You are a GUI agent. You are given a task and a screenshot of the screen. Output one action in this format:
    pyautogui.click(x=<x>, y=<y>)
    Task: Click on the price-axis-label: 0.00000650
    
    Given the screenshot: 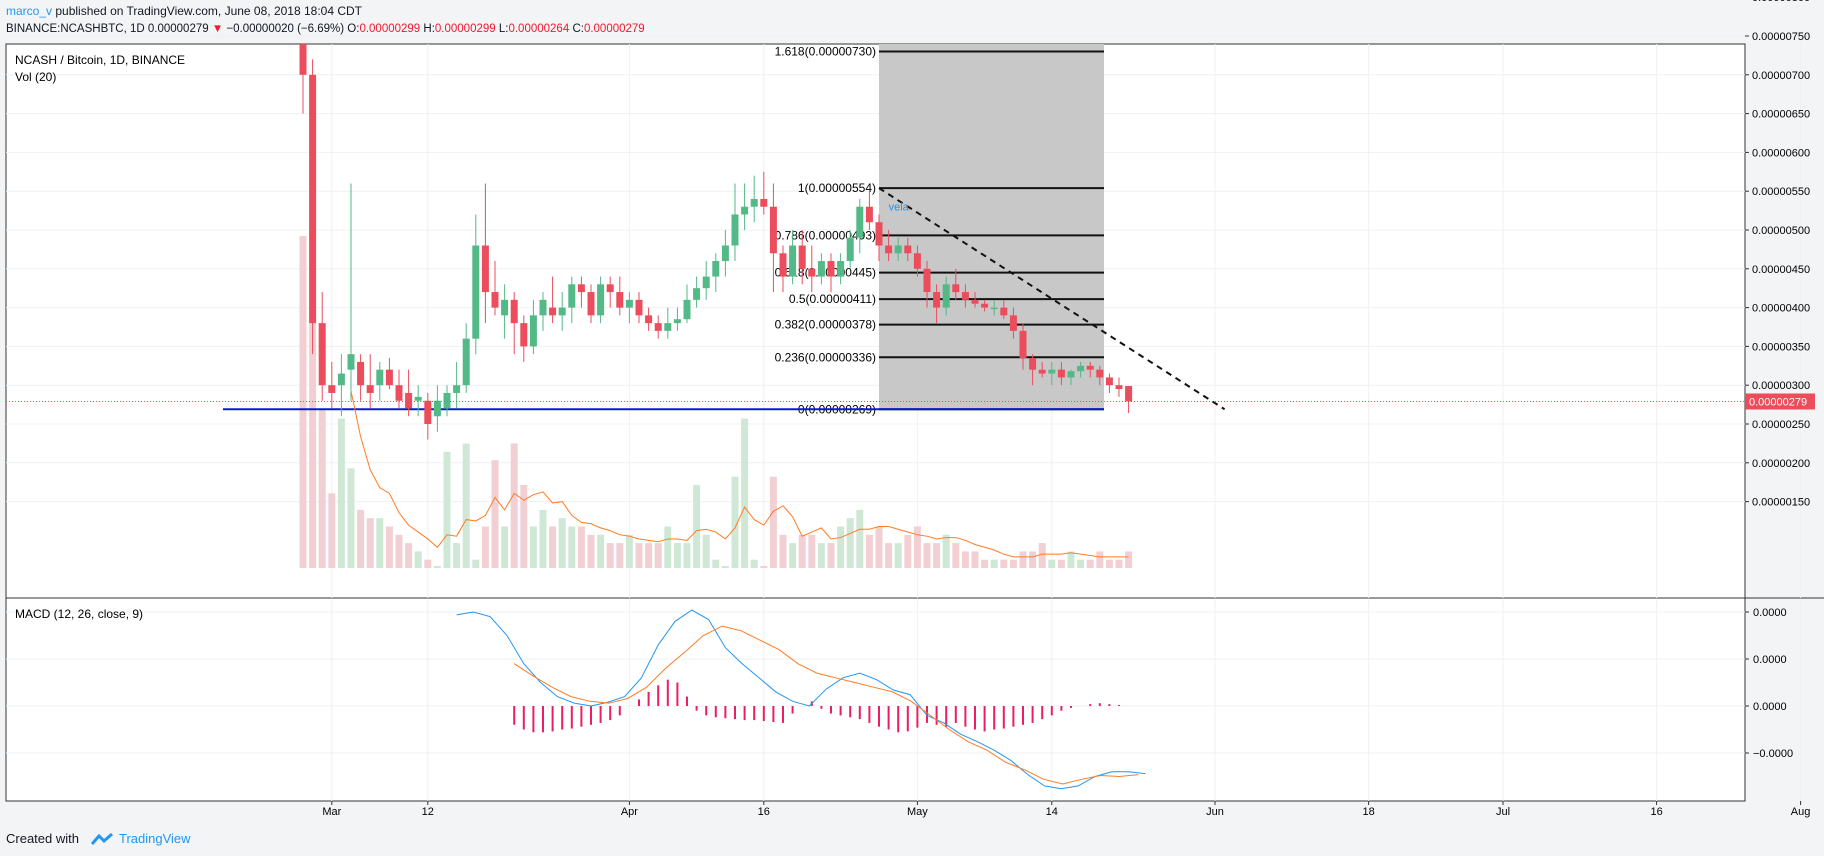 What is the action you would take?
    pyautogui.click(x=1781, y=115)
    